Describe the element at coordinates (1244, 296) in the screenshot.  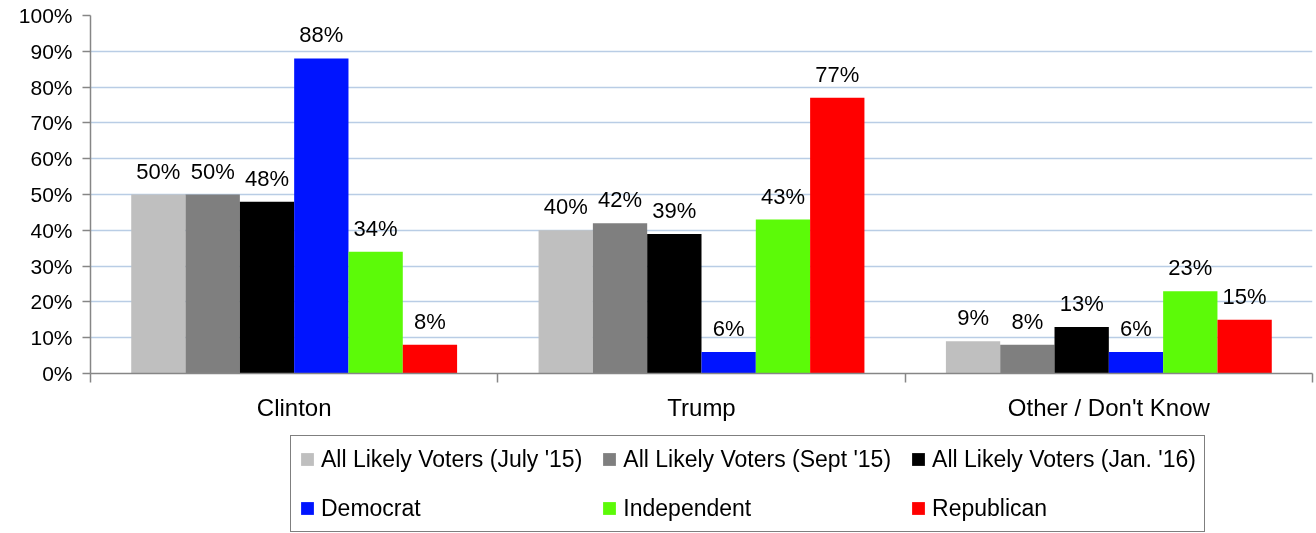
I see `data-label: 15%` at that location.